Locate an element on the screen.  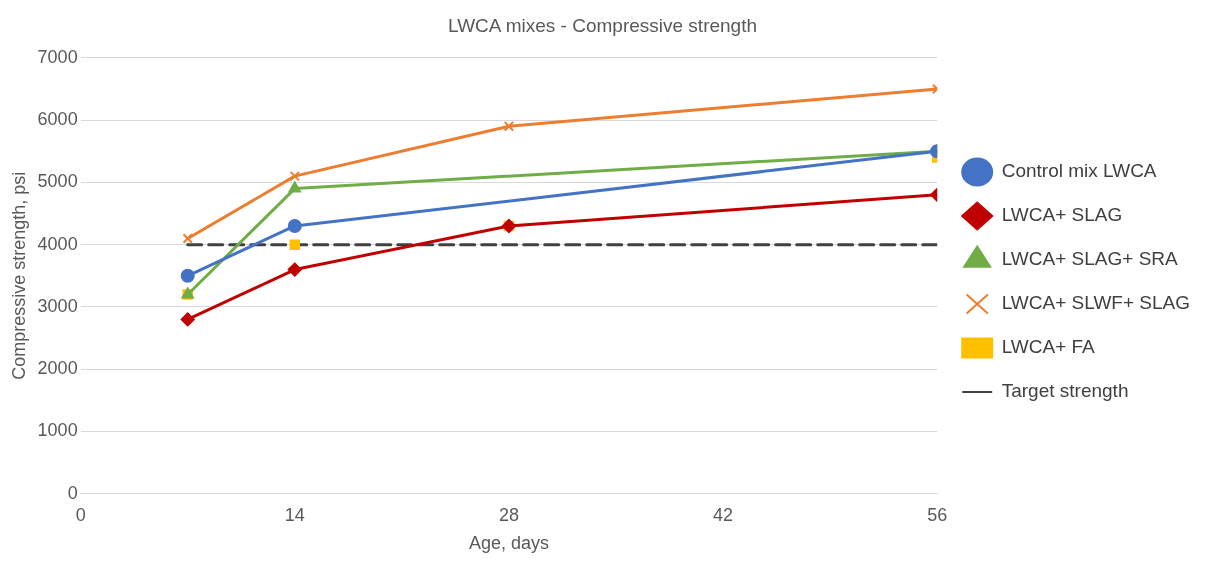
x-tick-label: 42 is located at coordinates (723, 514).